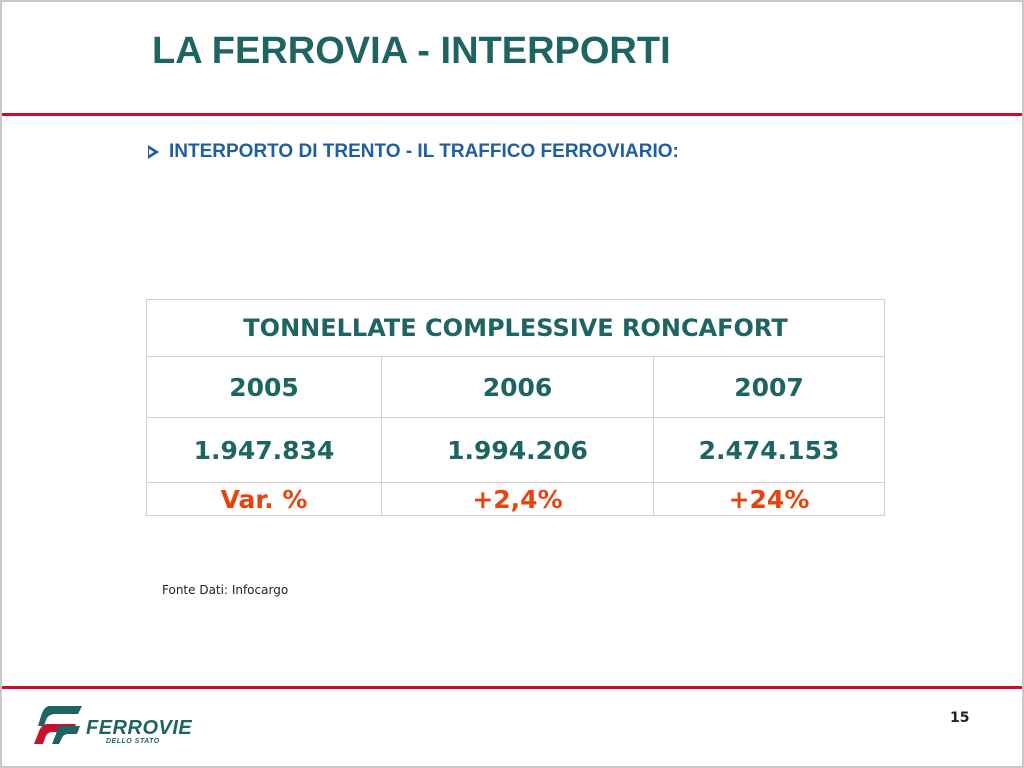 The image size is (1024, 768). What do you see at coordinates (960, 718) in the screenshot?
I see `page-number: 15` at bounding box center [960, 718].